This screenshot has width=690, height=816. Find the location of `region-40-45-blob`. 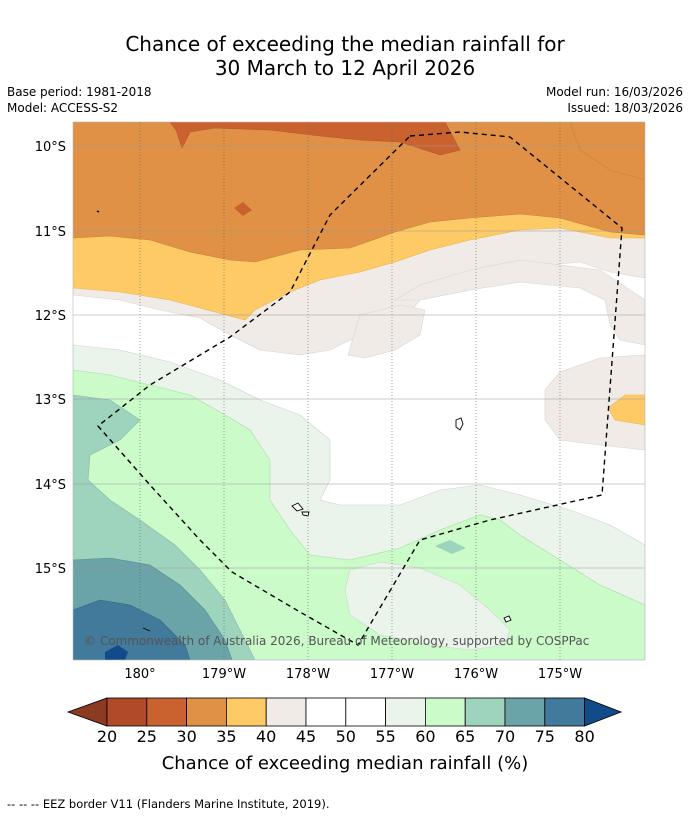

region-40-45-blob is located at coordinates (386, 331).